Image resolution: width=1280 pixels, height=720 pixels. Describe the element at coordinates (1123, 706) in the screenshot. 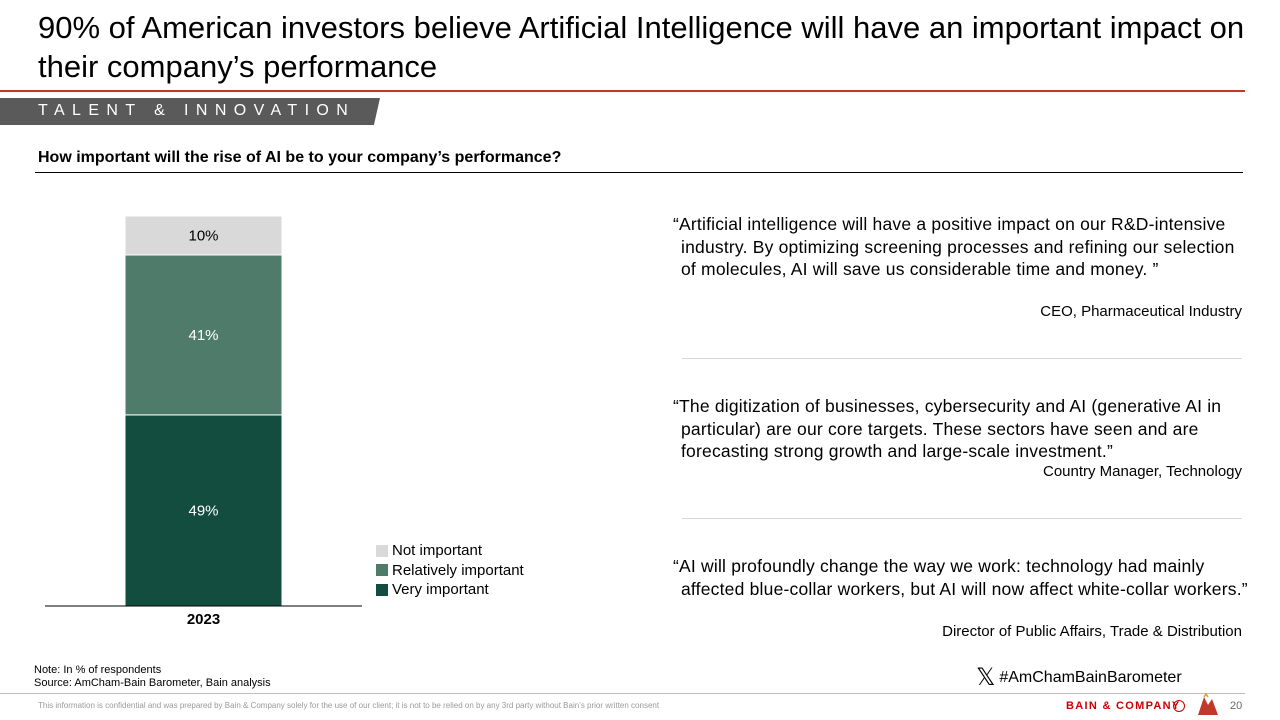

I see `brand-name: BAIN & COMPANY` at that location.